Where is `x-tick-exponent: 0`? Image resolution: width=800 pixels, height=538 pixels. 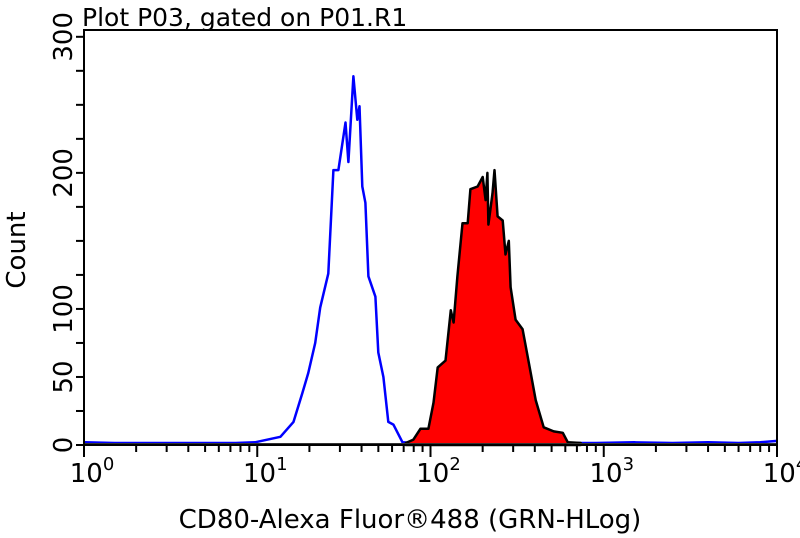
x-tick-exponent: 0 is located at coordinates (108, 464).